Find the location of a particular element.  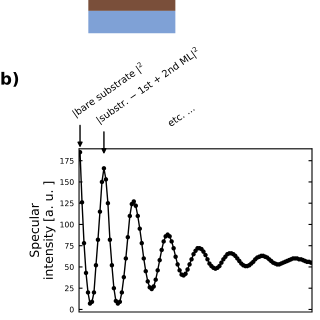

y-axis-title: Specular intensity [a. u. ] is located at coordinates (42, 230).